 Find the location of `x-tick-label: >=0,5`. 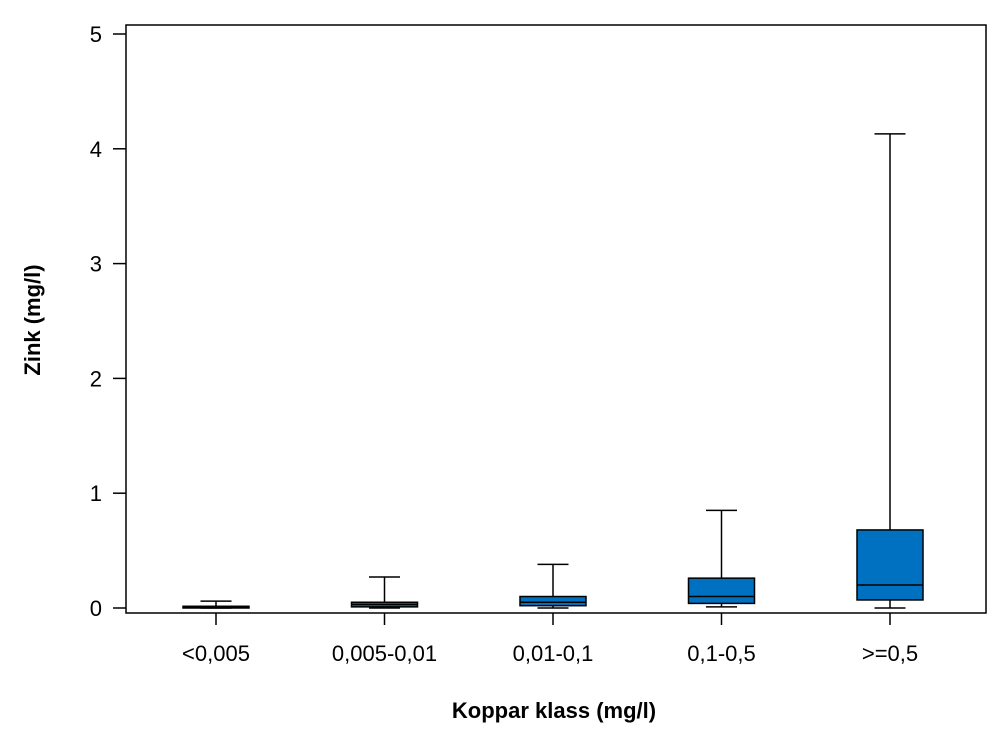

x-tick-label: >=0,5 is located at coordinates (890, 653).